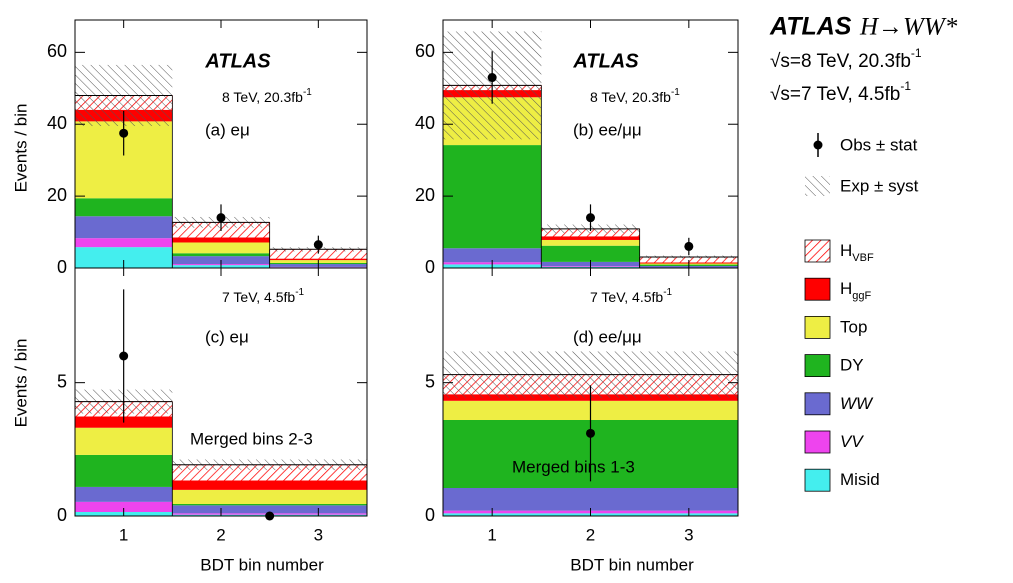 This screenshot has height=583, width=1013. What do you see at coordinates (856, 291) in the screenshot?
I see `legend-label: HggF` at bounding box center [856, 291].